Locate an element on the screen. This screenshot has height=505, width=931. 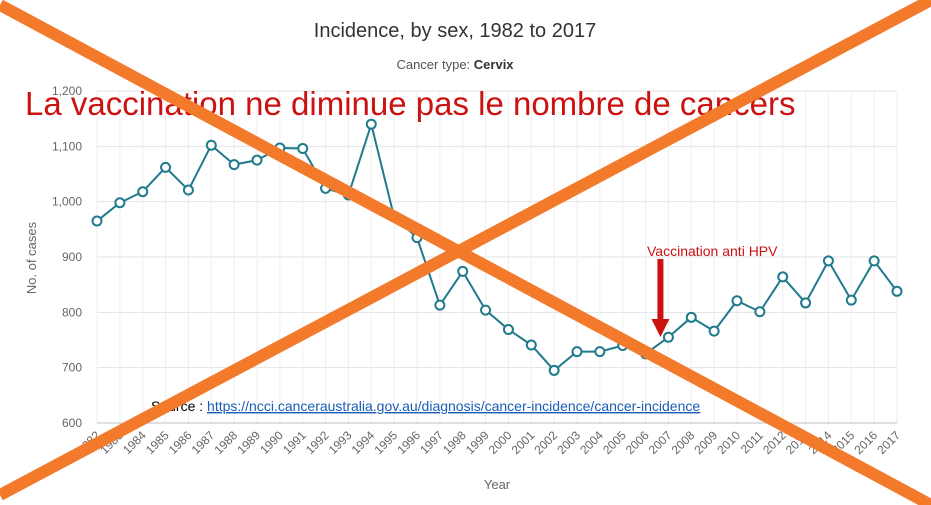
subtitle-cancer-type: Cervix is located at coordinates (494, 64).